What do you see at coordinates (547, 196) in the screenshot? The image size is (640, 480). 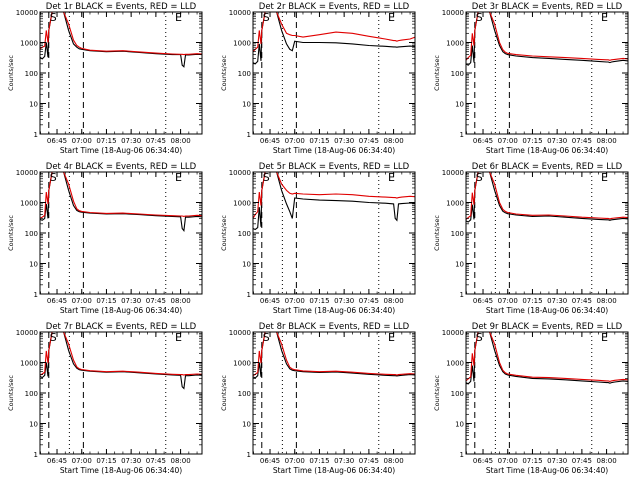 I see `lld-series-line` at bounding box center [547, 196].